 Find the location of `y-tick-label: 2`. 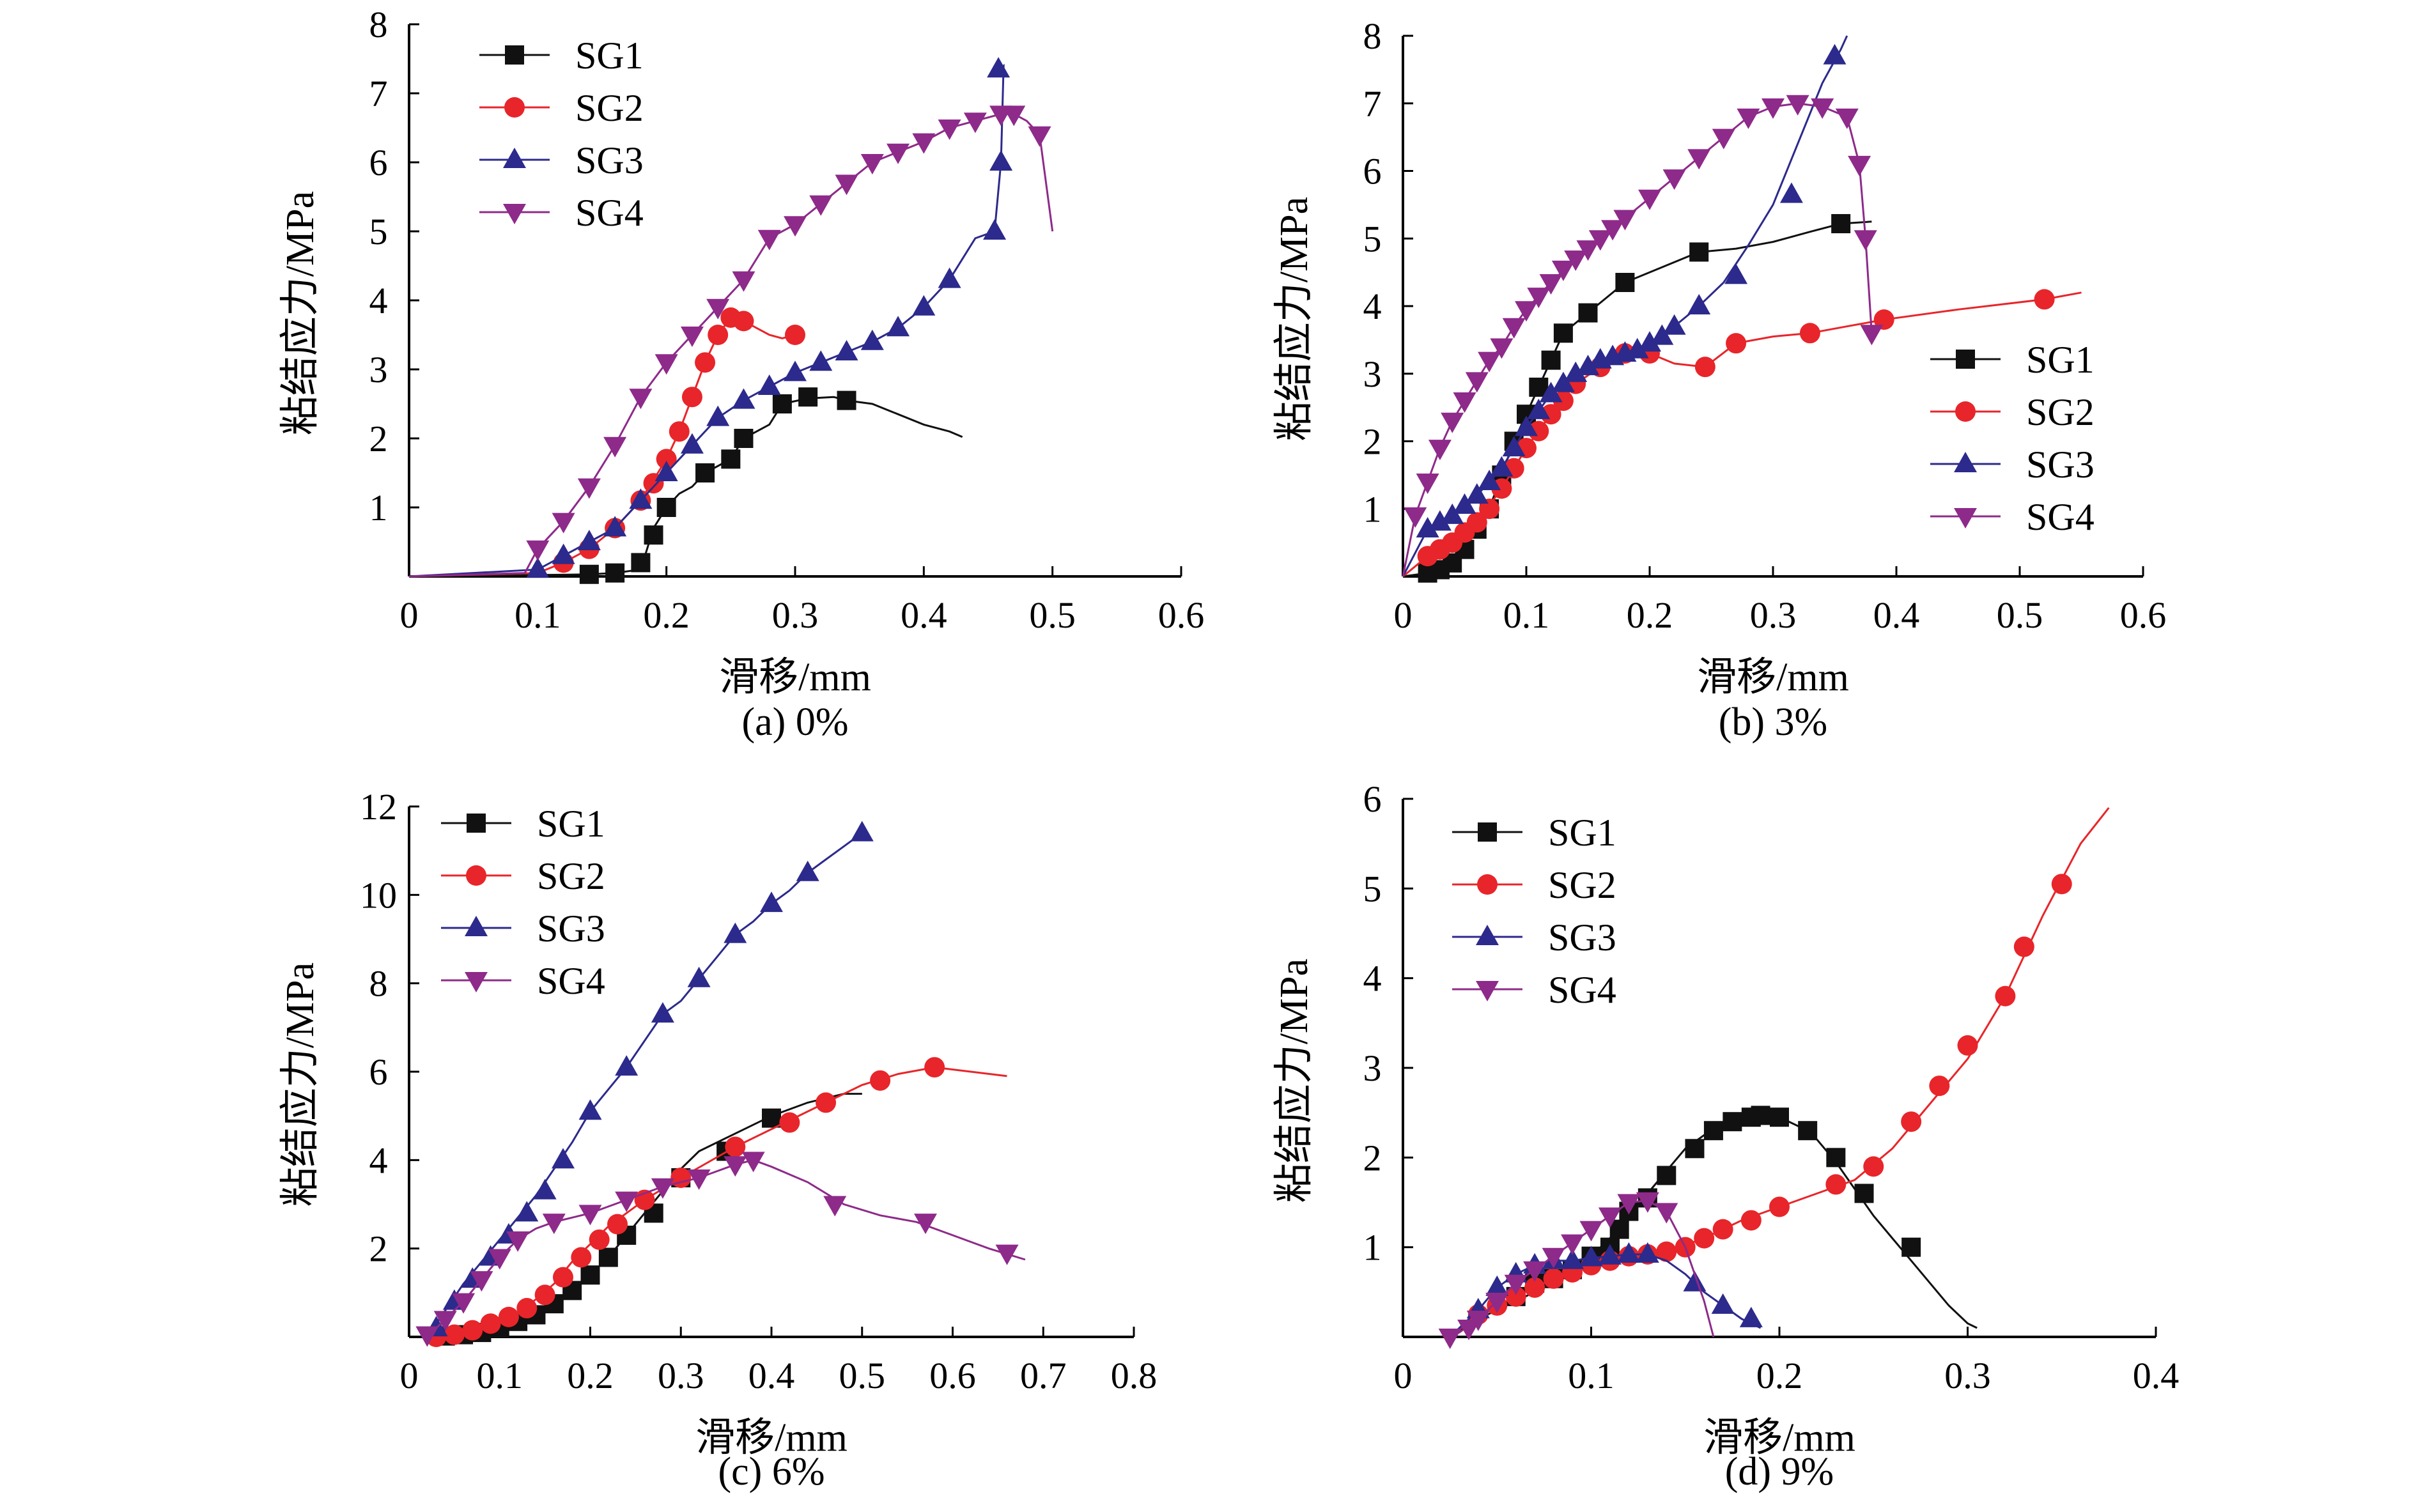

y-tick-label: 2 is located at coordinates (378, 1249).